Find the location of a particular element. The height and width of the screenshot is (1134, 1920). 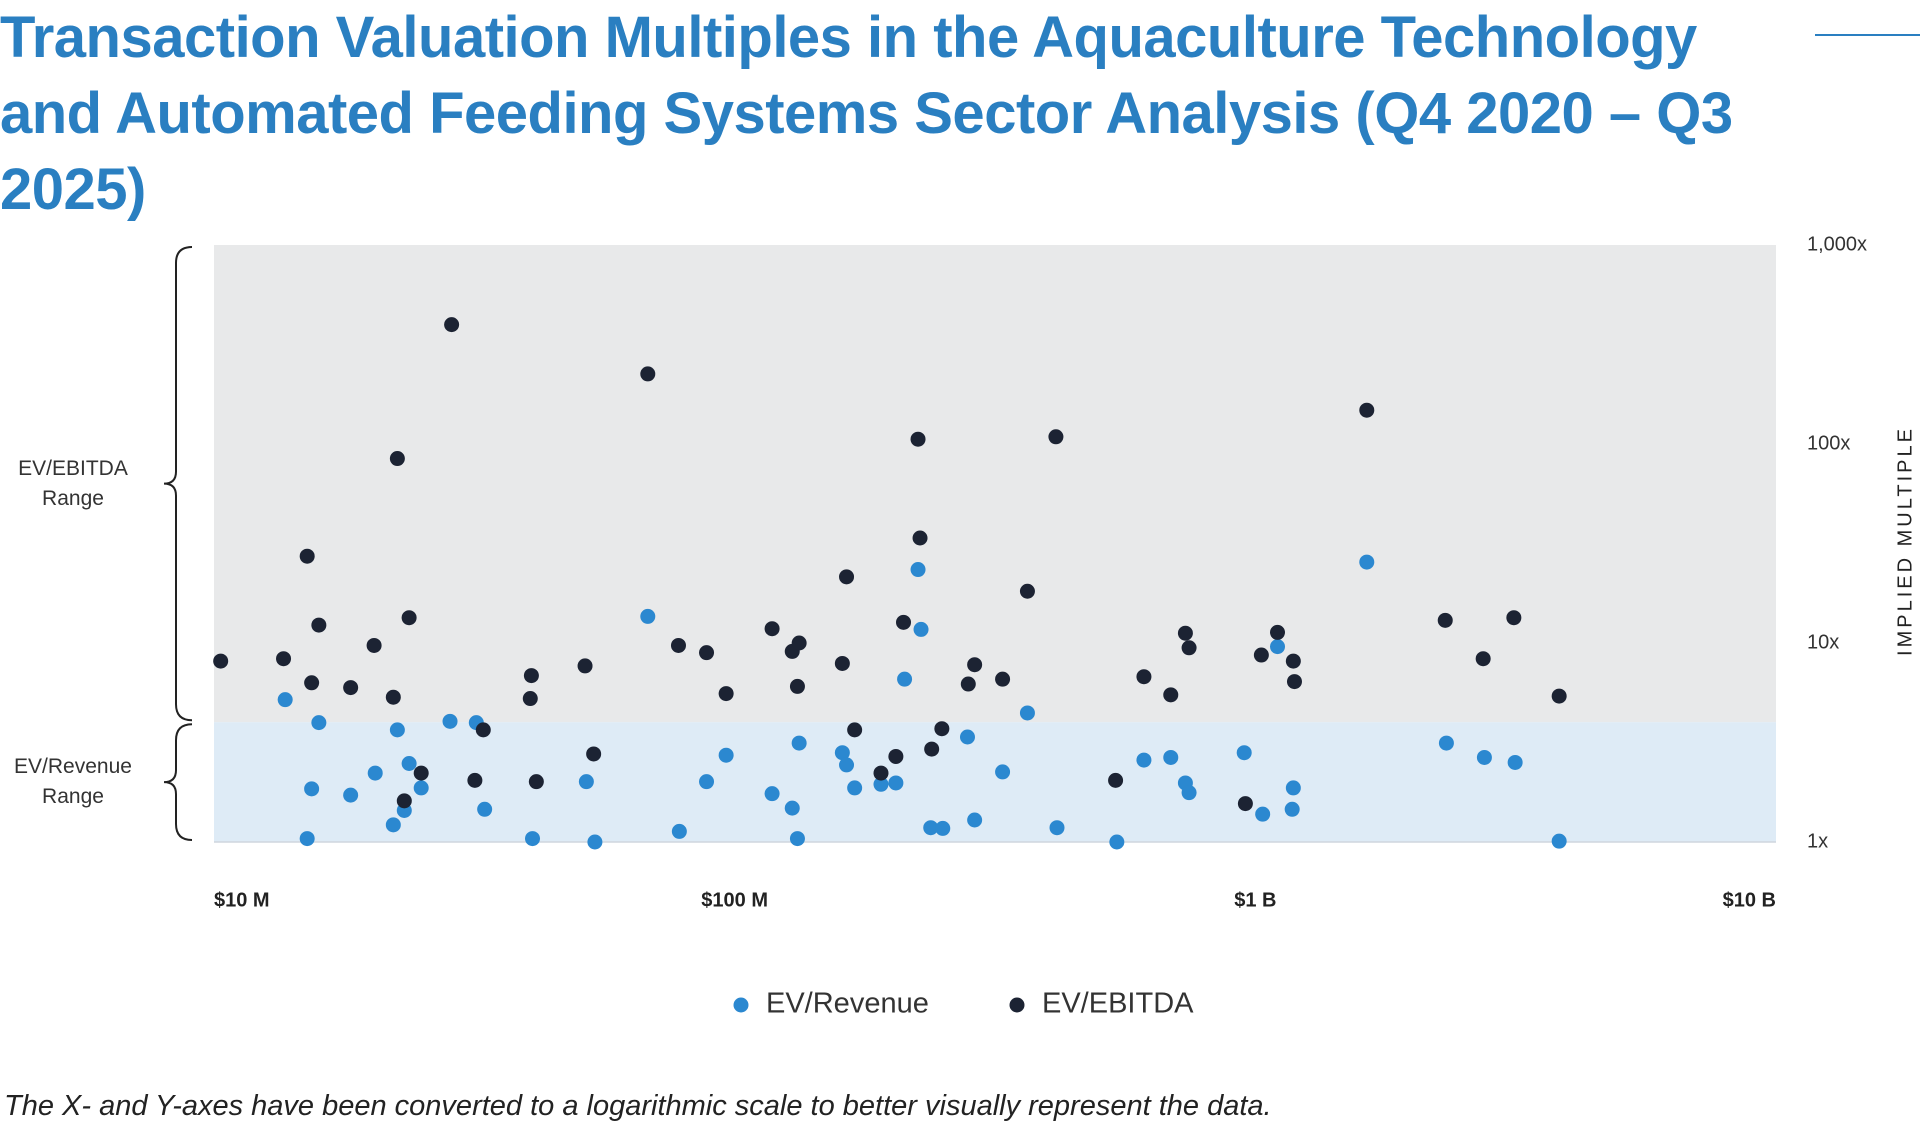

legend-label: EV/Revenue is located at coordinates (847, 1004).